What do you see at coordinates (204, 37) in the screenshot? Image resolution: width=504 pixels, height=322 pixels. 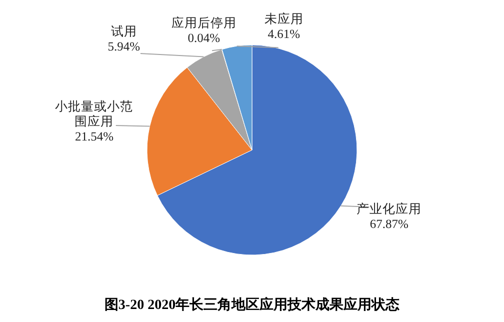 I see `data-label: 0.04%` at bounding box center [204, 37].